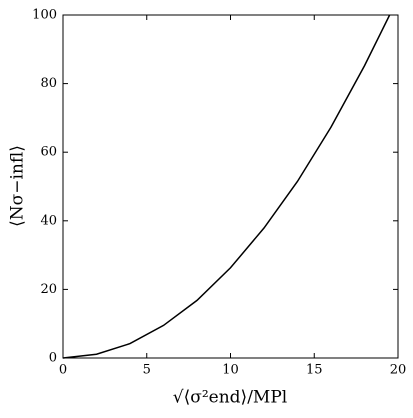  I want to click on y-tick-label: 20, so click(48, 289).